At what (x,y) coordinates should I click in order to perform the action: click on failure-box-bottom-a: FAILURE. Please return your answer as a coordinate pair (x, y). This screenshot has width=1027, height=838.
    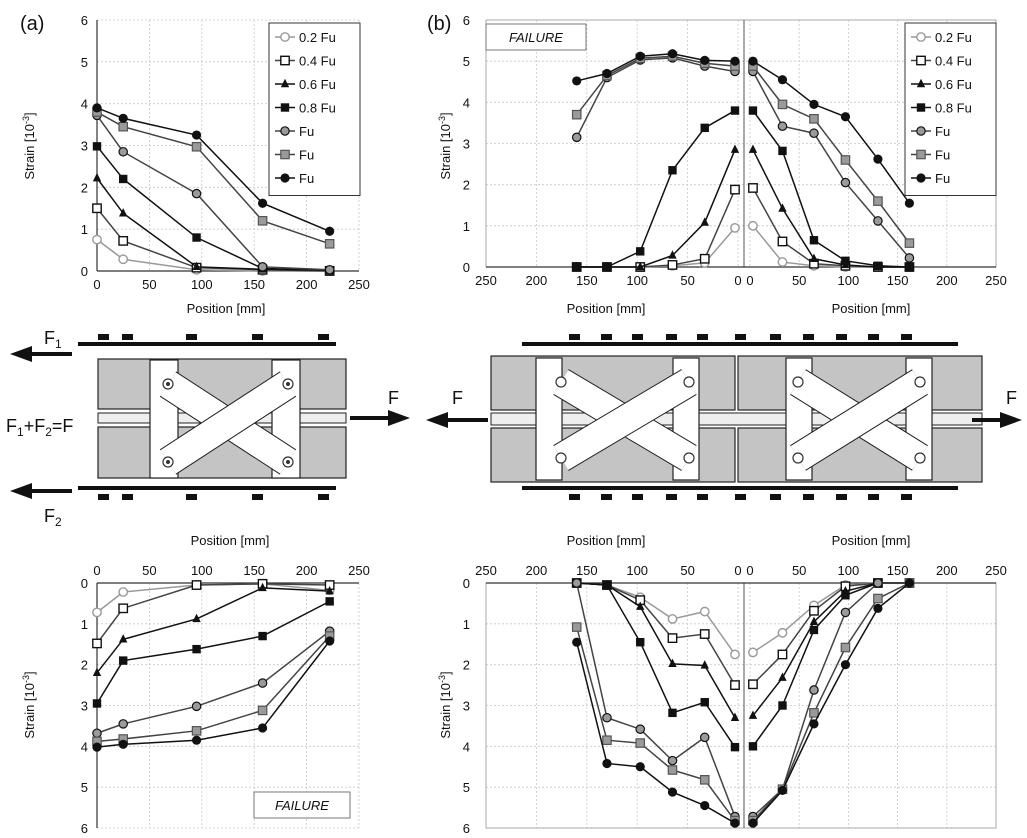
    Looking at the image, I should click on (302, 805).